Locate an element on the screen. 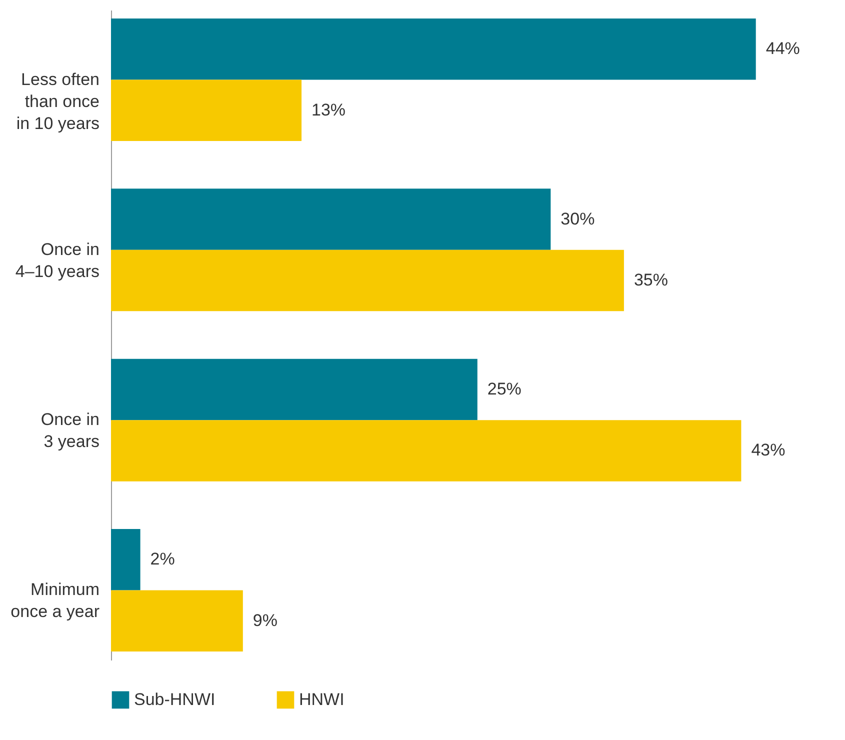 The image size is (845, 740). y-tick-label: Less often than once in 10 years is located at coordinates (58, 101).